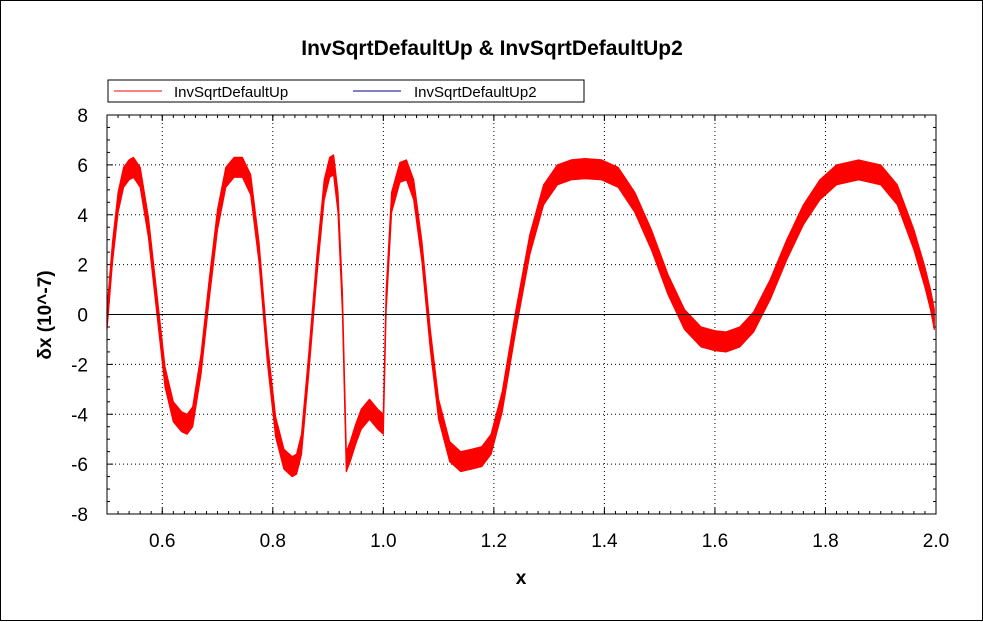 This screenshot has height=622, width=983. Describe the element at coordinates (521, 578) in the screenshot. I see `x-axis-title: x` at that location.